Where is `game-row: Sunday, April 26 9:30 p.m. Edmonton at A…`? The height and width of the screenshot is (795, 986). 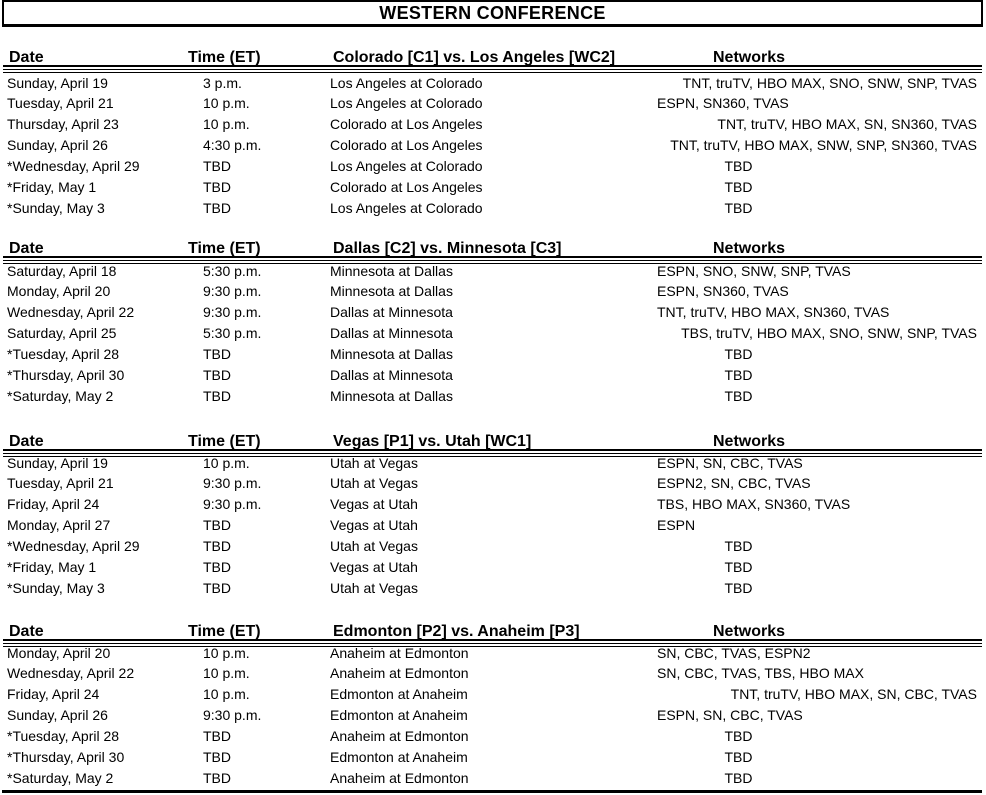
game-row: Sunday, April 26 9:30 p.m. Edmonton at A… is located at coordinates (493, 715).